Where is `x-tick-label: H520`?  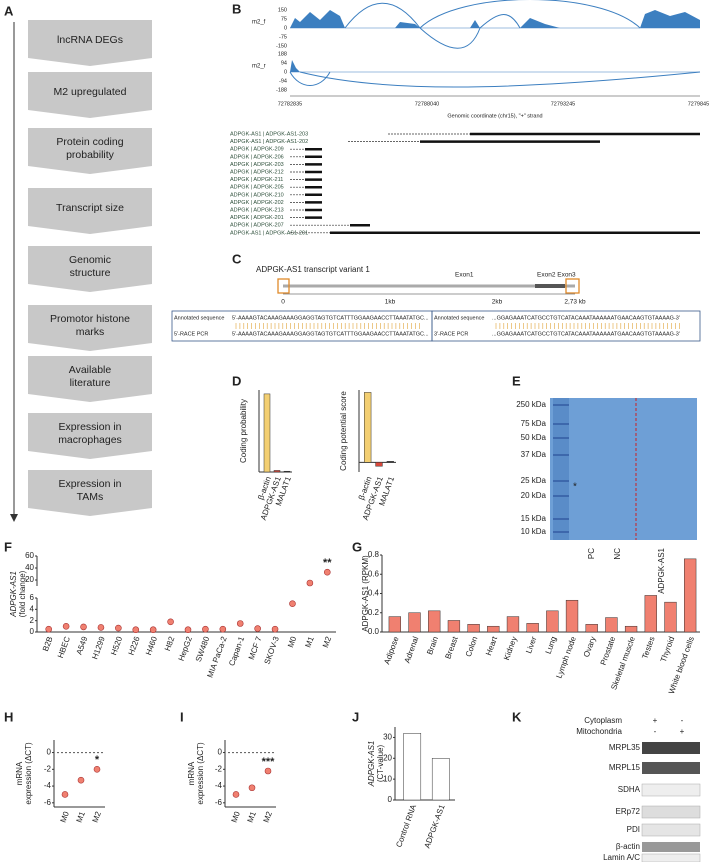 x-tick-label: H520 is located at coordinates (116, 646).